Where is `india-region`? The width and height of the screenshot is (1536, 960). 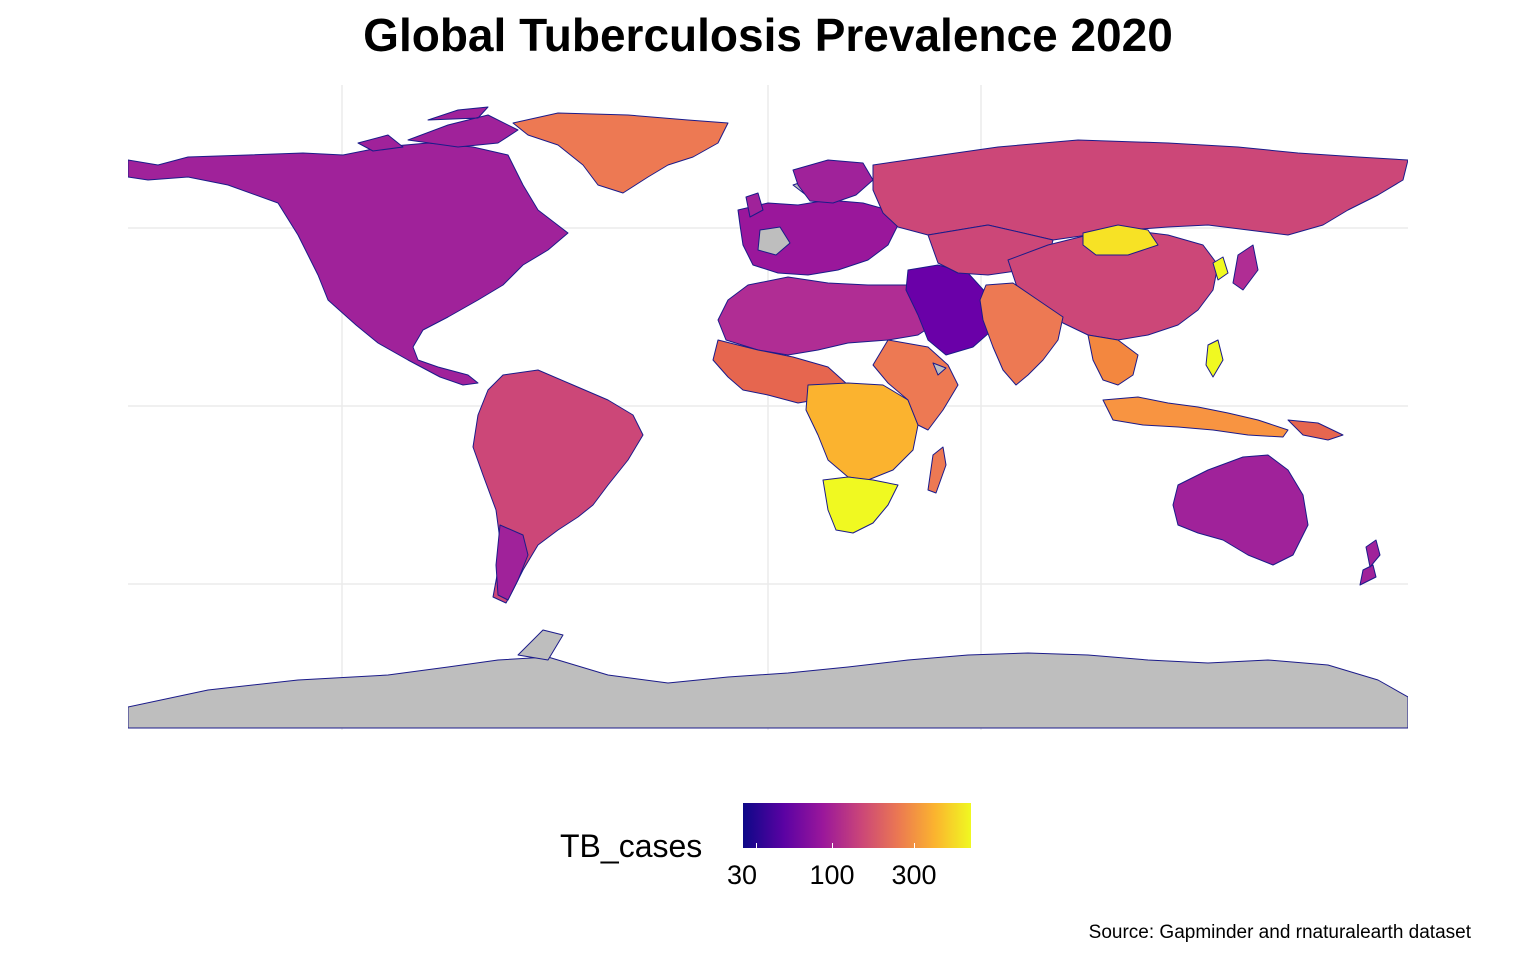 india-region is located at coordinates (1021, 334).